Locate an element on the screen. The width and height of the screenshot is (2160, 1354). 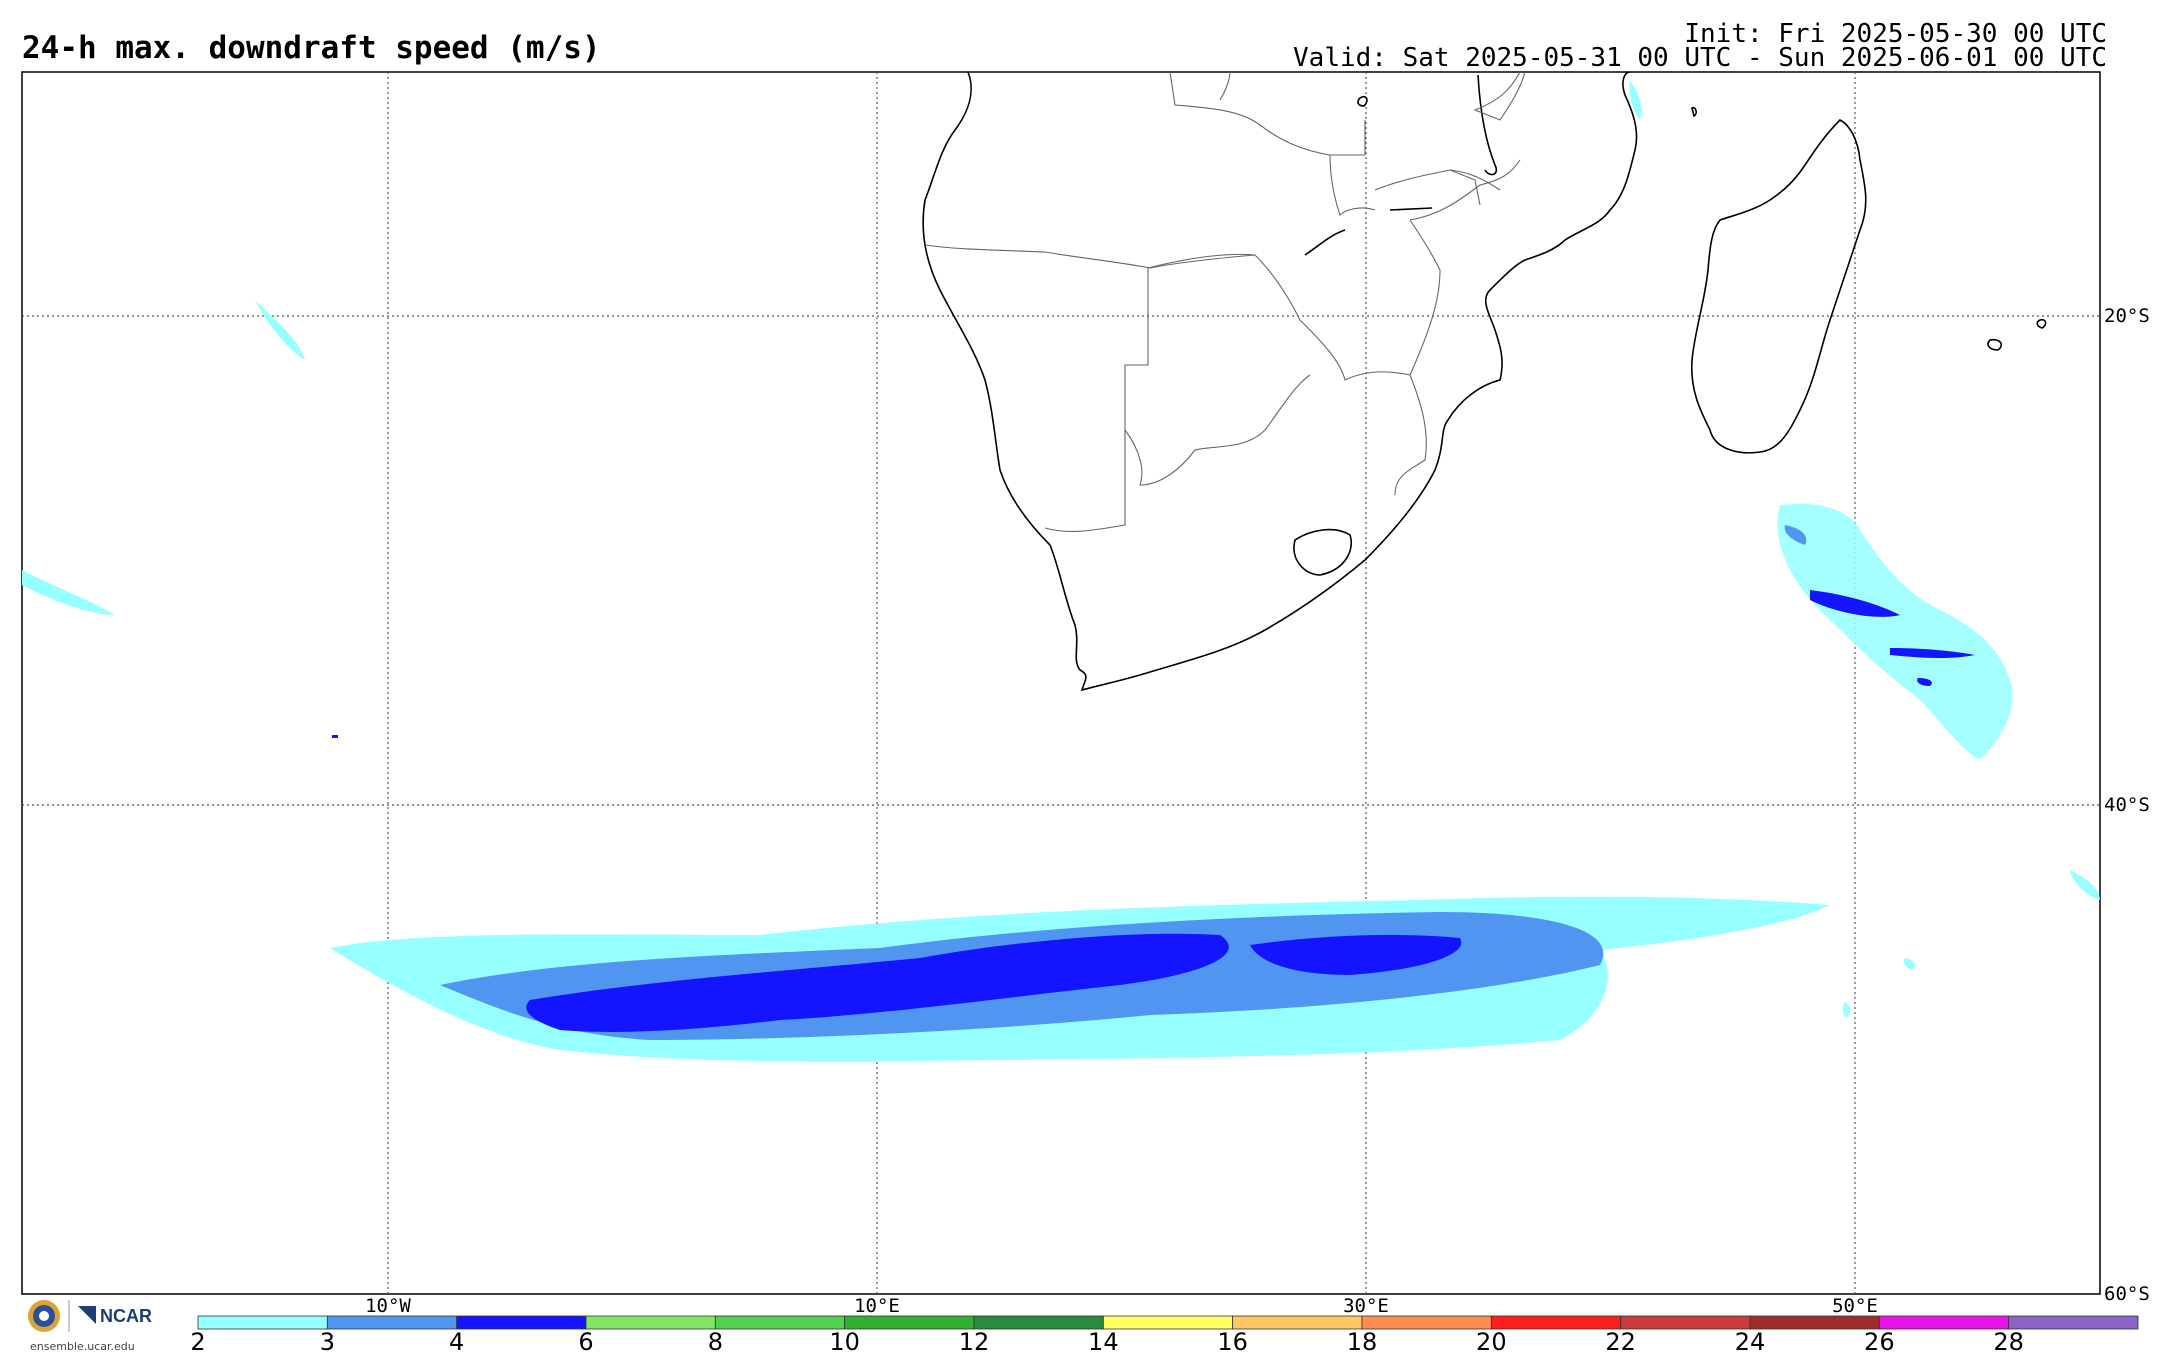
lesotho-border is located at coordinates (1322, 552).